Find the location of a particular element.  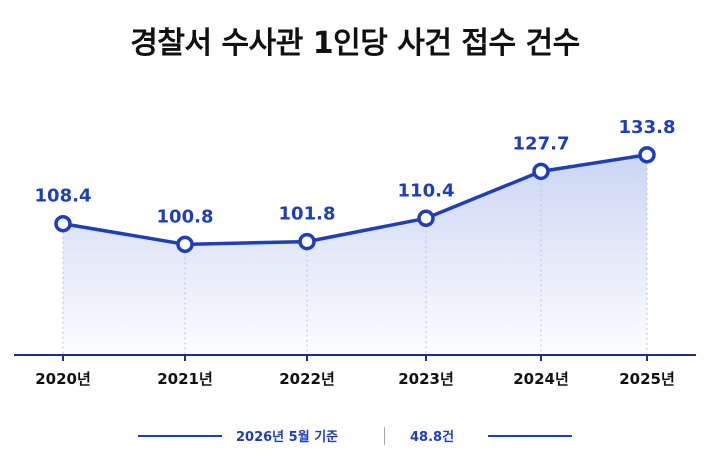

data-label: 108.4 is located at coordinates (63, 196).